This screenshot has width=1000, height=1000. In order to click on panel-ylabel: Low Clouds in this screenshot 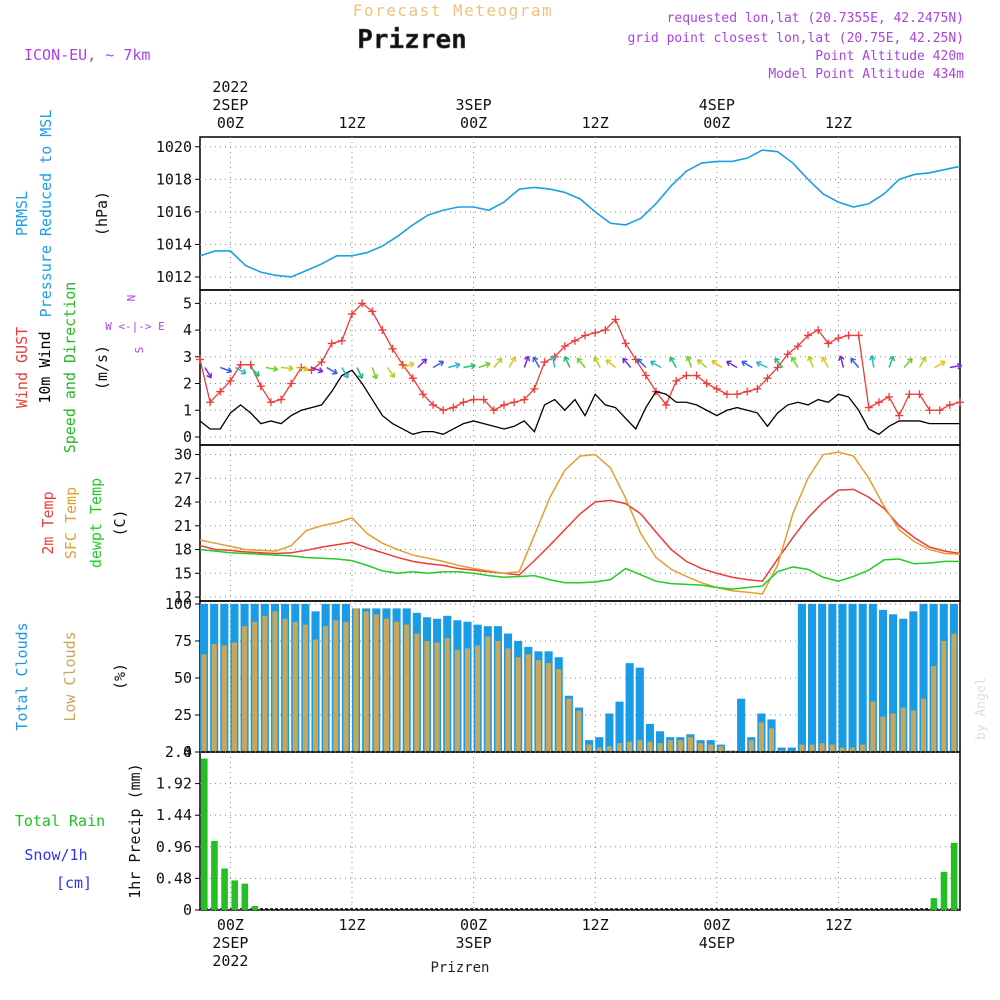, I will do `click(70, 676)`.